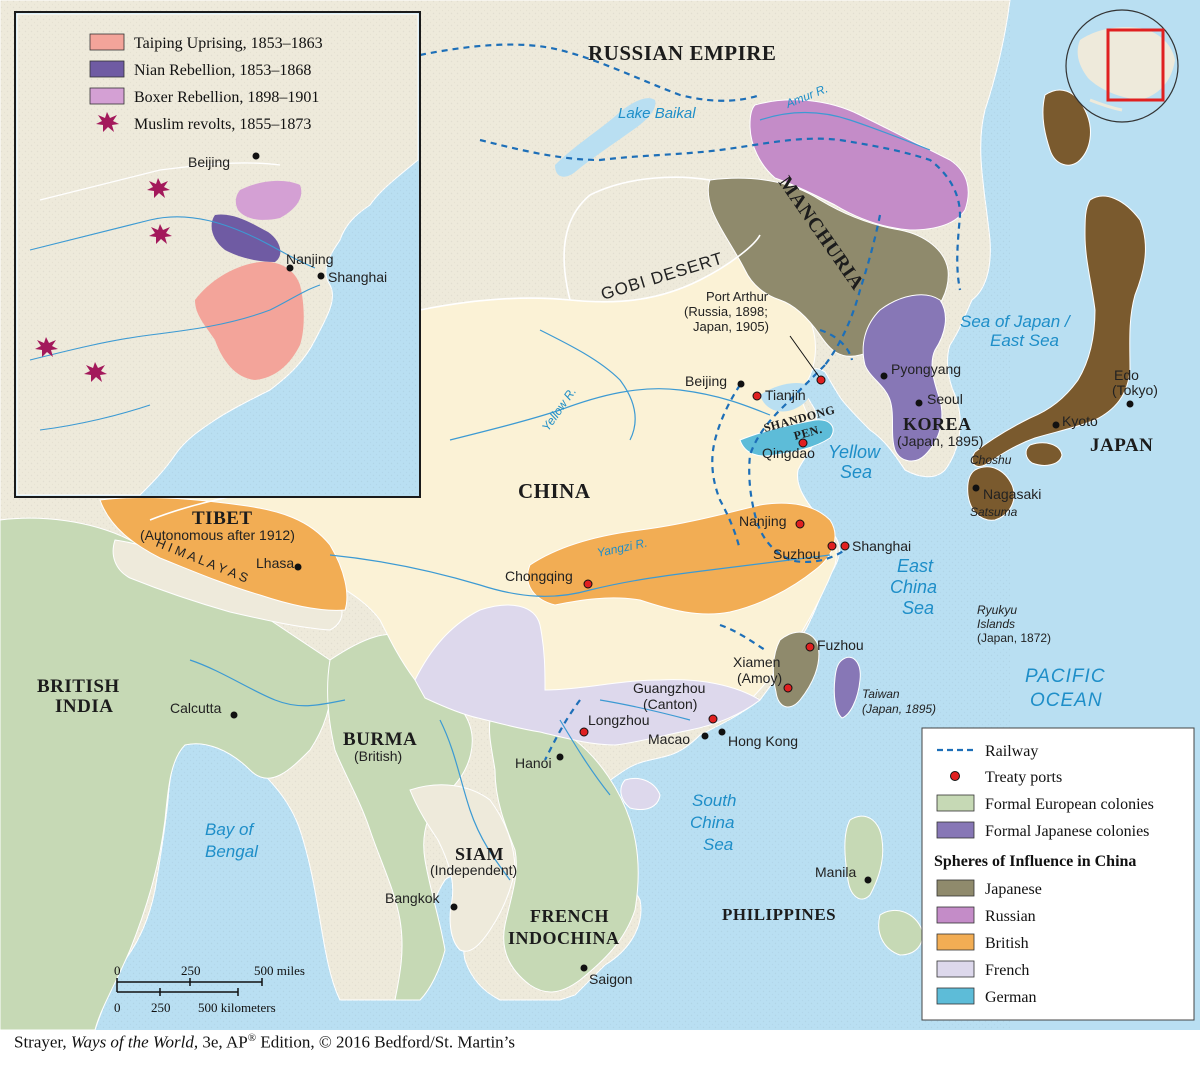  I want to click on label-south-china-1: South, so click(714, 800).